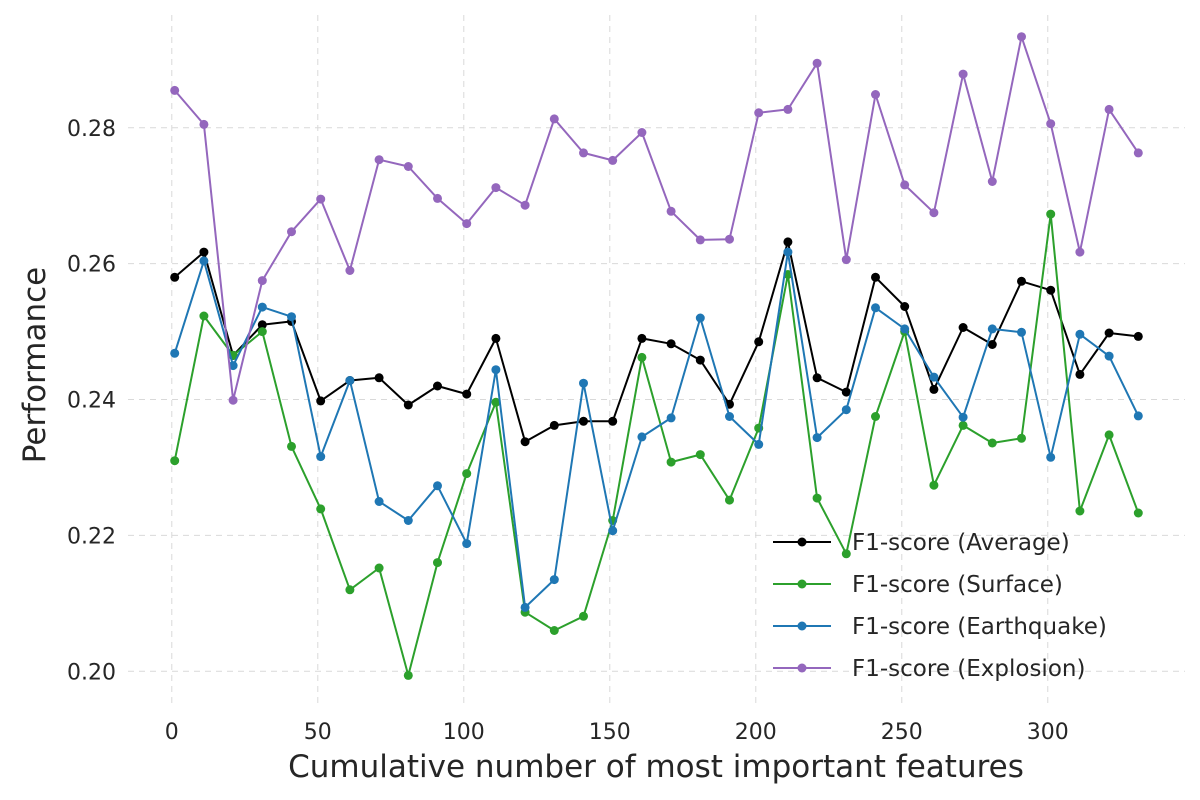 The width and height of the screenshot is (1200, 800). Describe the element at coordinates (172, 732) in the screenshot. I see `x-tick-label: 0` at that location.